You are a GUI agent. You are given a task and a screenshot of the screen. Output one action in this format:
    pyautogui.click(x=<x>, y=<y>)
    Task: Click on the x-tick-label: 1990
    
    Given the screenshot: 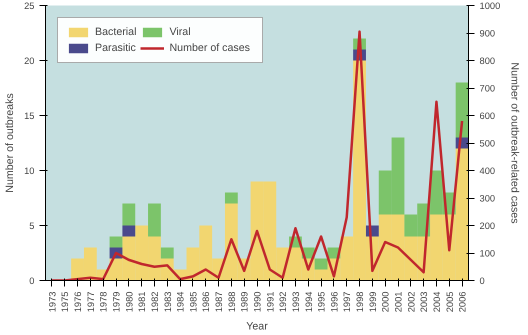 What is the action you would take?
    pyautogui.click(x=257, y=301)
    